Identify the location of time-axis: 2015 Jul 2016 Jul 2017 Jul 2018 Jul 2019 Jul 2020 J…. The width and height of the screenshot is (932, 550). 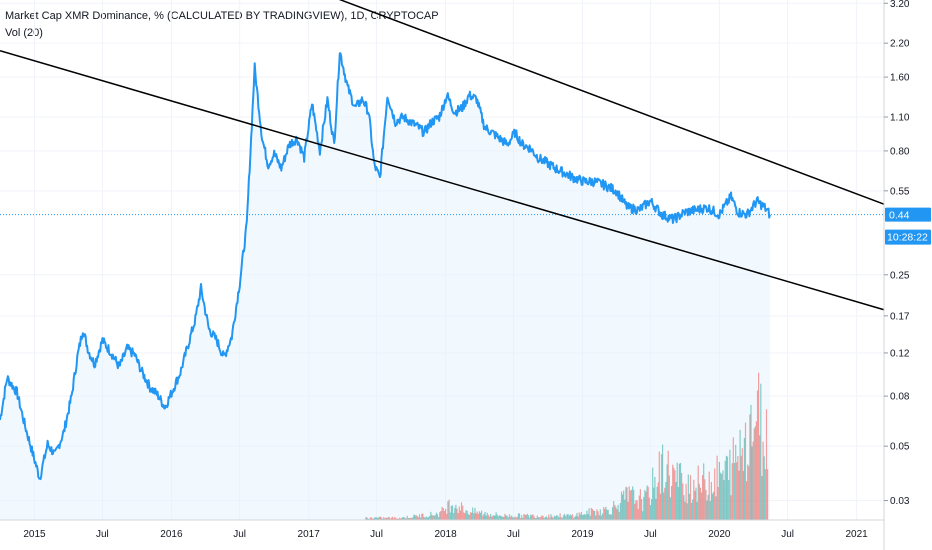
(442, 529).